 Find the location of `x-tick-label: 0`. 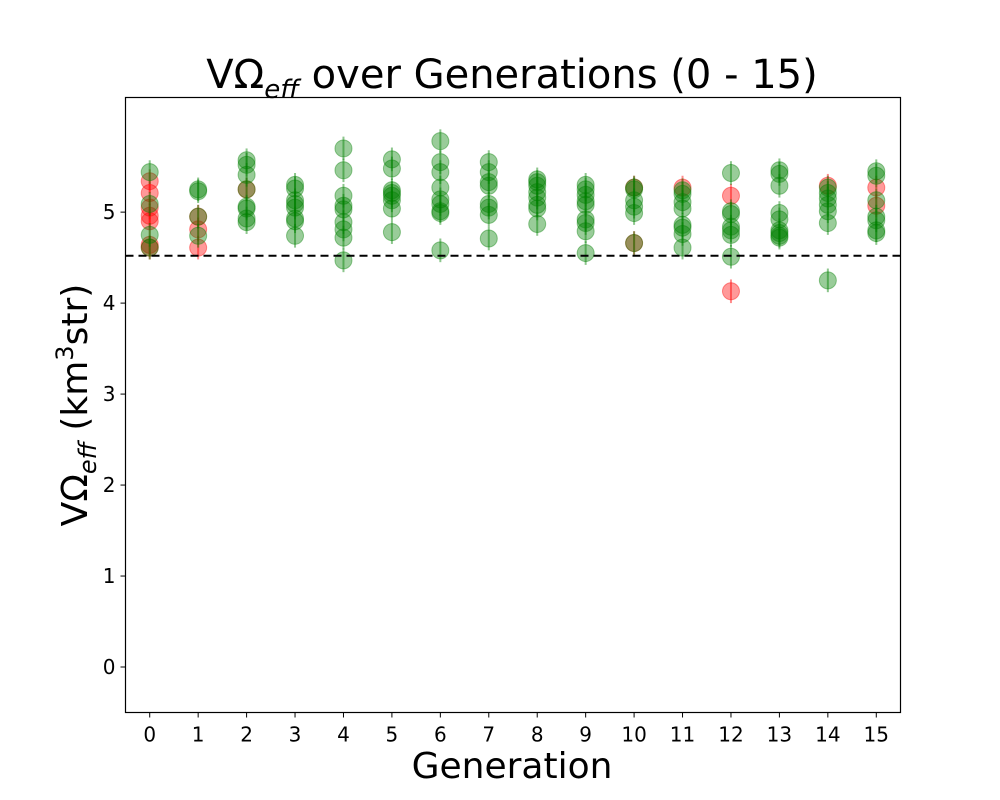

x-tick-label: 0 is located at coordinates (149, 735).